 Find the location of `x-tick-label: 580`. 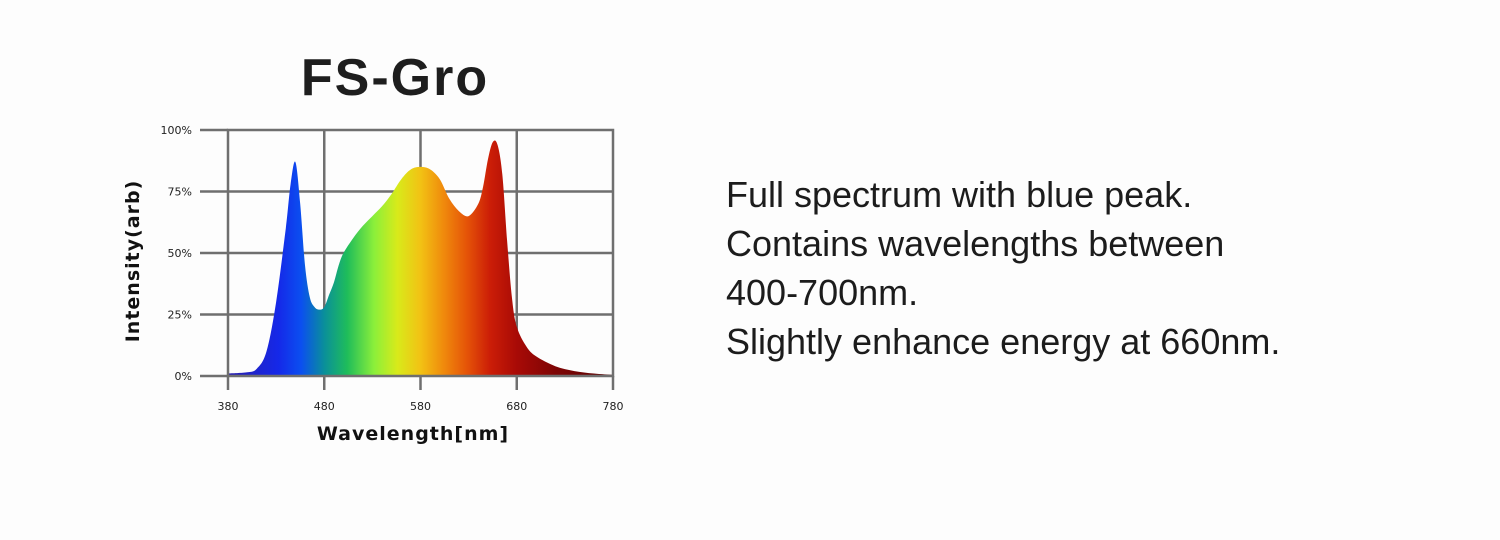

x-tick-label: 580 is located at coordinates (420, 406).